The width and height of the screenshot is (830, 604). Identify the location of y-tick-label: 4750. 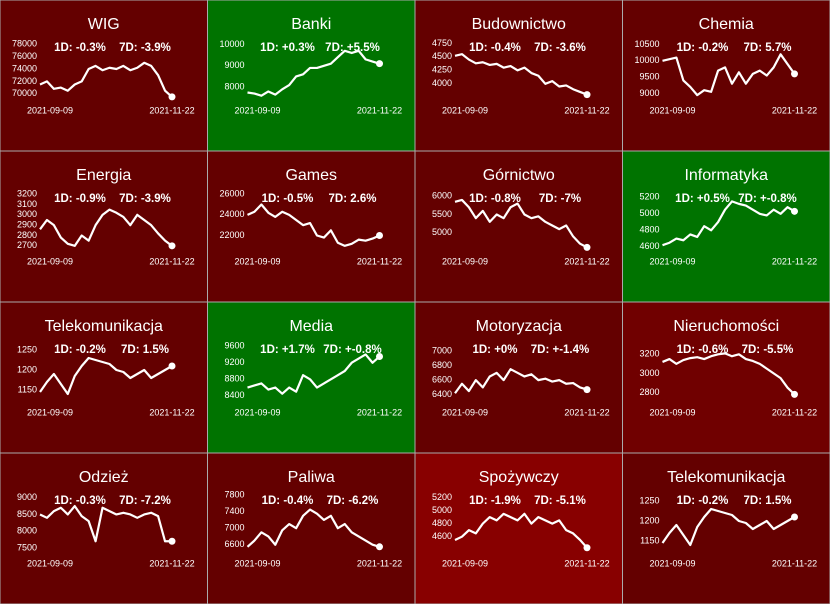
(442, 43).